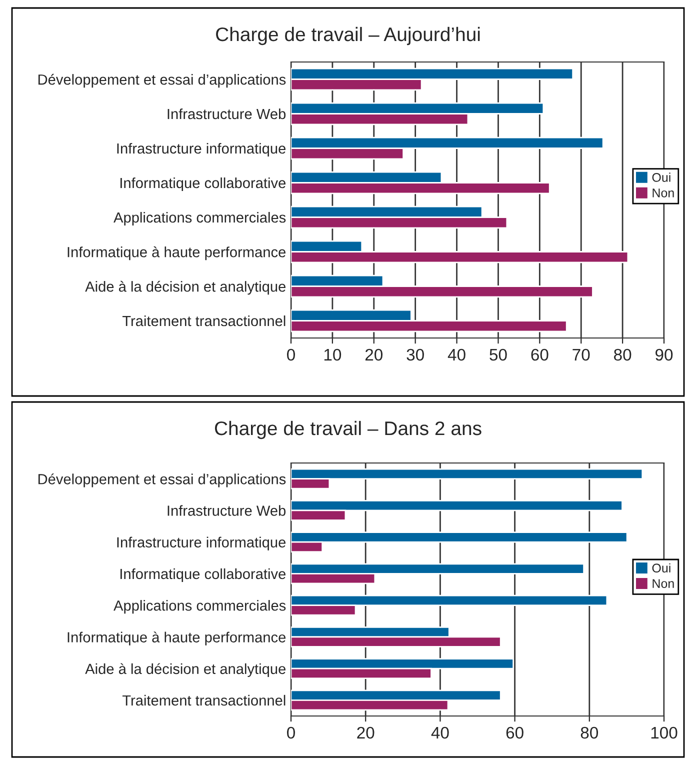  What do you see at coordinates (664, 732) in the screenshot?
I see `x-tick-label: 100` at bounding box center [664, 732].